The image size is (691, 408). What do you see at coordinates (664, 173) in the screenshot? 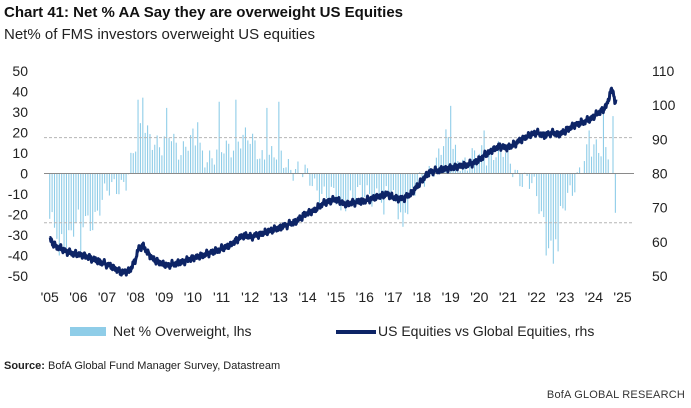
I see `y-axis-right: 110 100 90 80 70 60 50` at bounding box center [664, 173].